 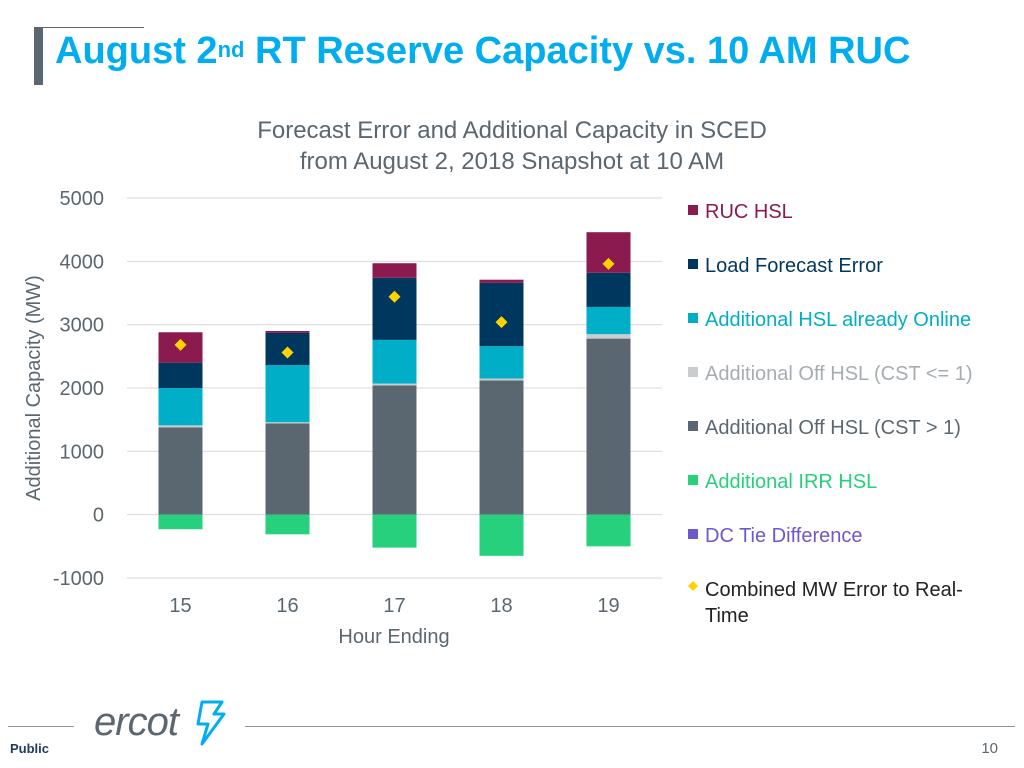 What do you see at coordinates (693, 264) in the screenshot?
I see `legend-swatch-load-forecast-error` at bounding box center [693, 264].